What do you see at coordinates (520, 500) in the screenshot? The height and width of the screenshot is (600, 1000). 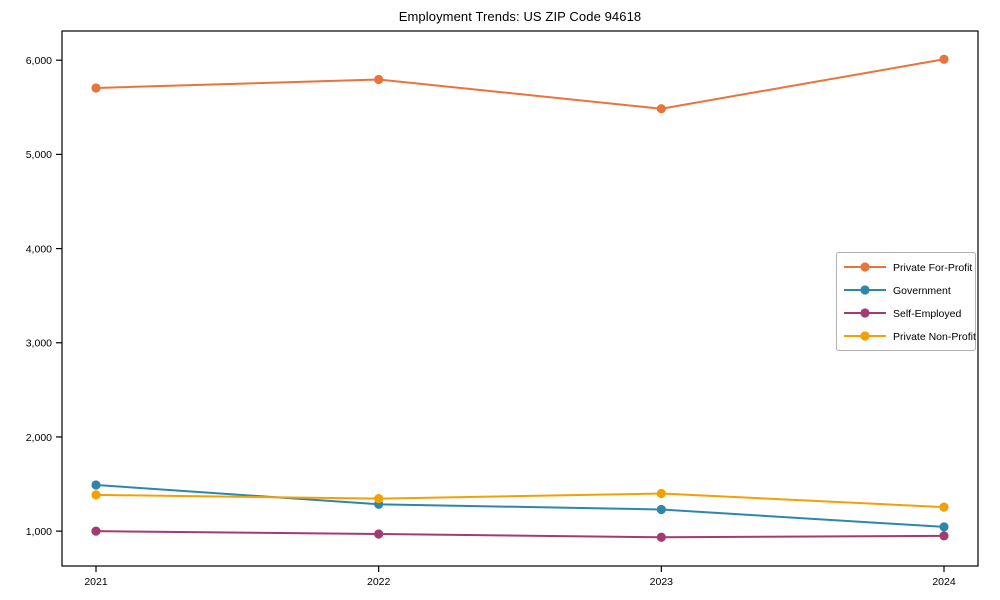 I see `series-line-private-non-profit` at bounding box center [520, 500].